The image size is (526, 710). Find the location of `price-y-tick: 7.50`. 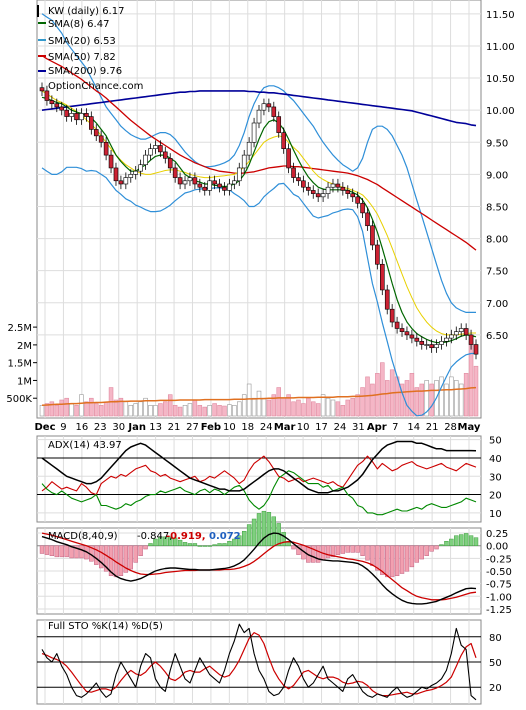

price-y-tick: 7.50 is located at coordinates (497, 272).